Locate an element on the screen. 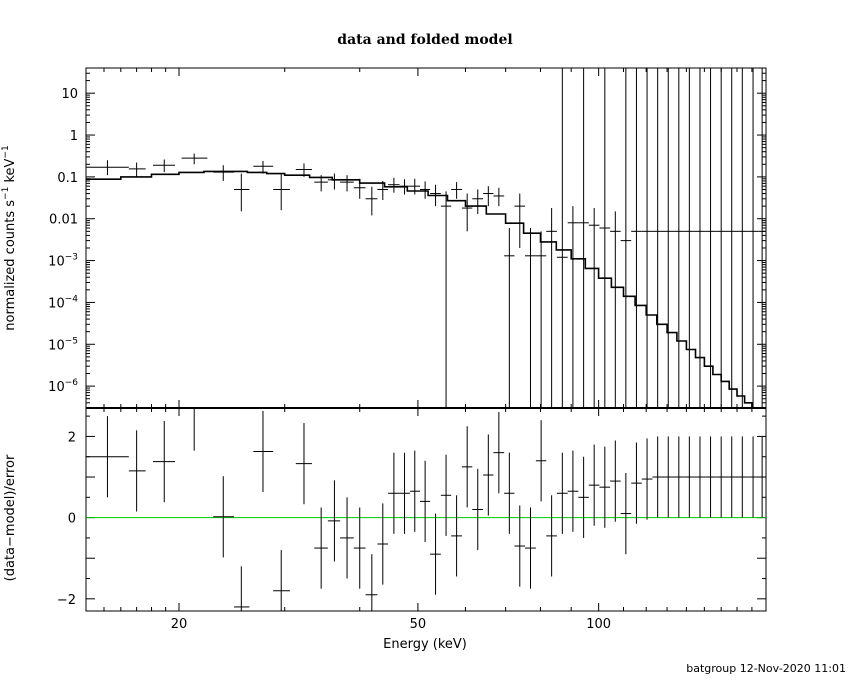 This screenshot has width=850, height=680. y-tick-label: 0.01 is located at coordinates (63, 220).